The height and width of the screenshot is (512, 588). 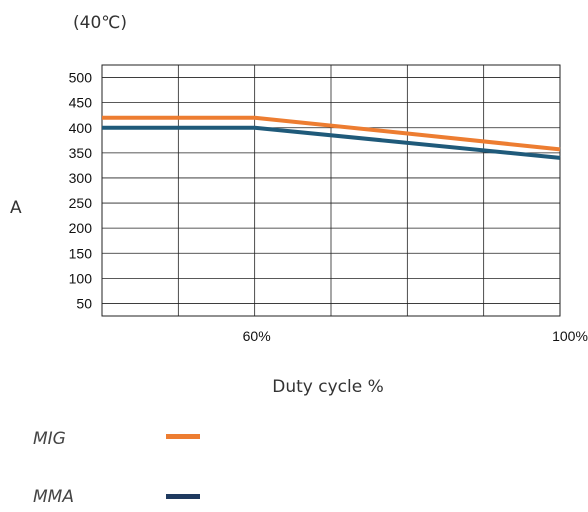 What do you see at coordinates (81, 253) in the screenshot?
I see `y-tick-label: 150` at bounding box center [81, 253].